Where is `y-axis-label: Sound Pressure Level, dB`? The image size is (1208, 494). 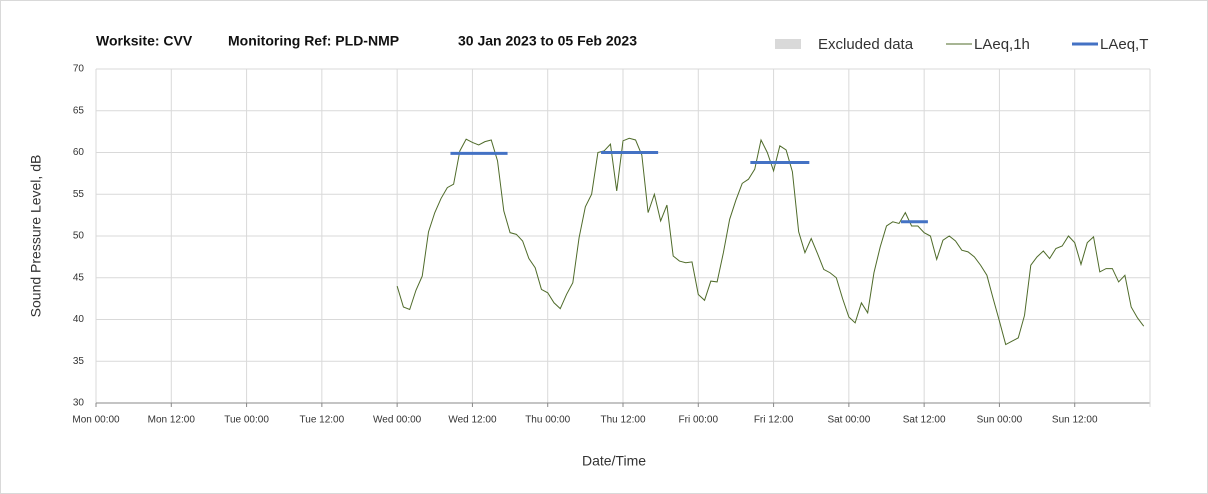
y-axis-label: Sound Pressure Level, dB is located at coordinates (36, 236).